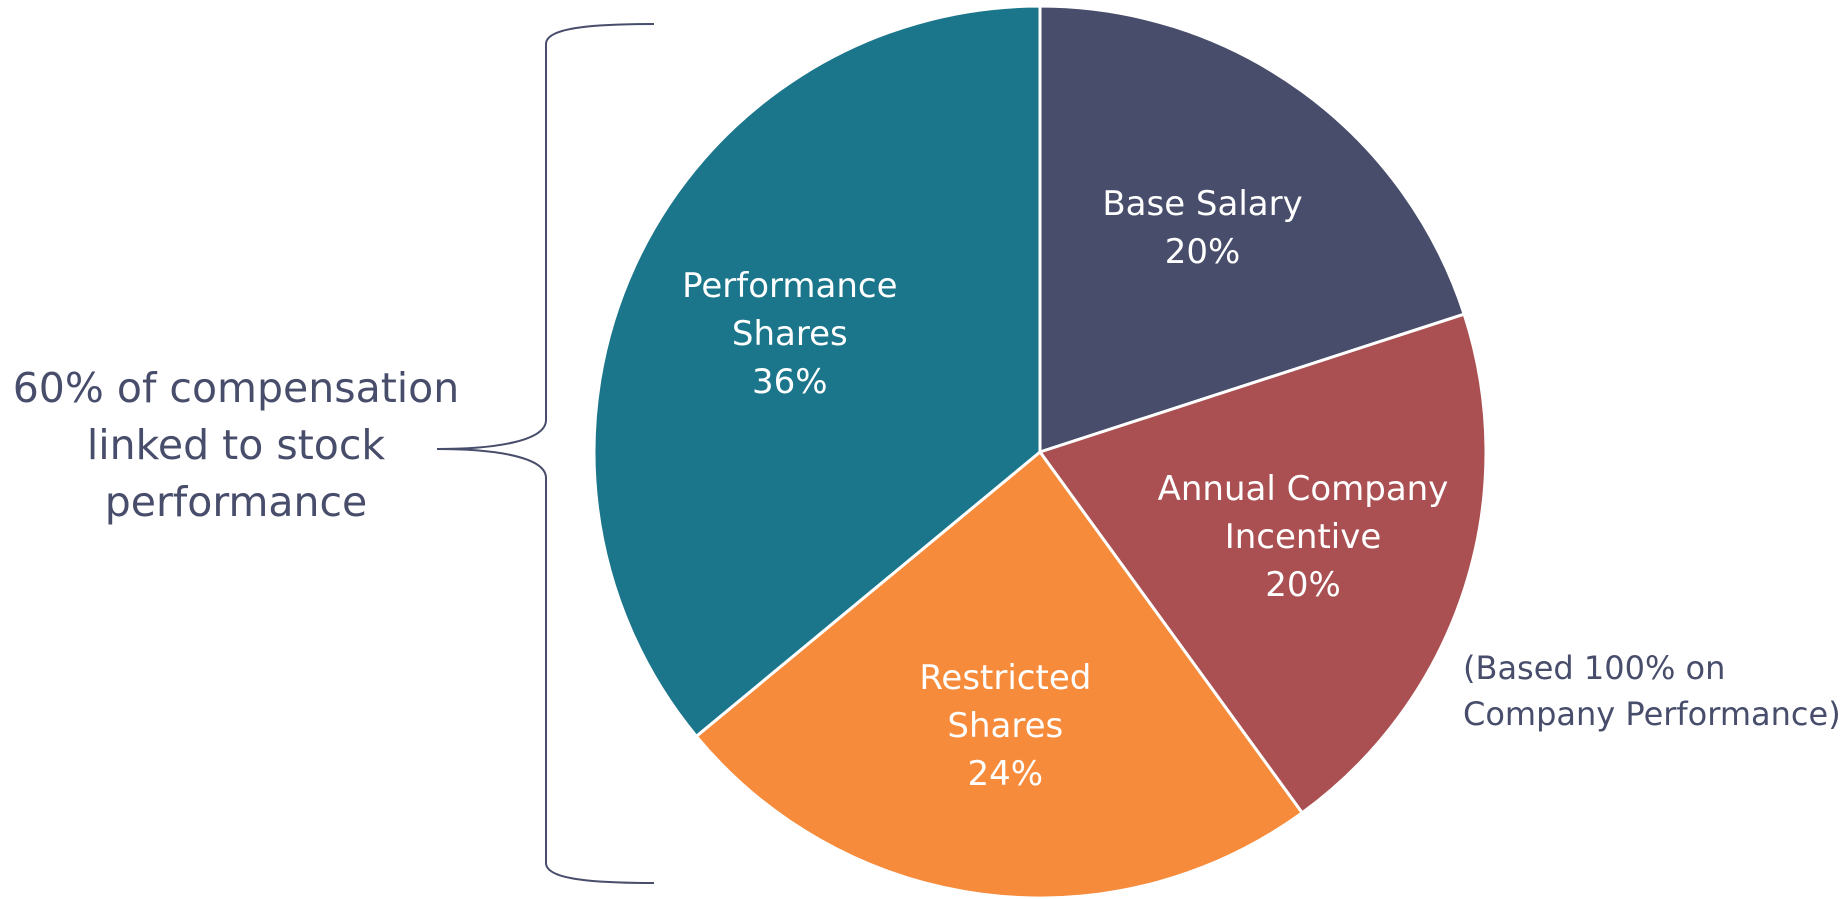 The width and height of the screenshot is (1847, 899). Describe the element at coordinates (545, 453) in the screenshot. I see `bracket` at that location.